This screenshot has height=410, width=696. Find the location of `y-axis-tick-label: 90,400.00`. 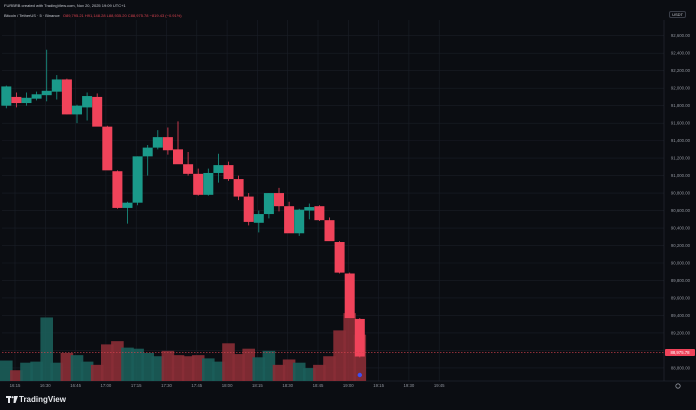

y-axis-tick-label: 90,400.00 is located at coordinates (681, 228).